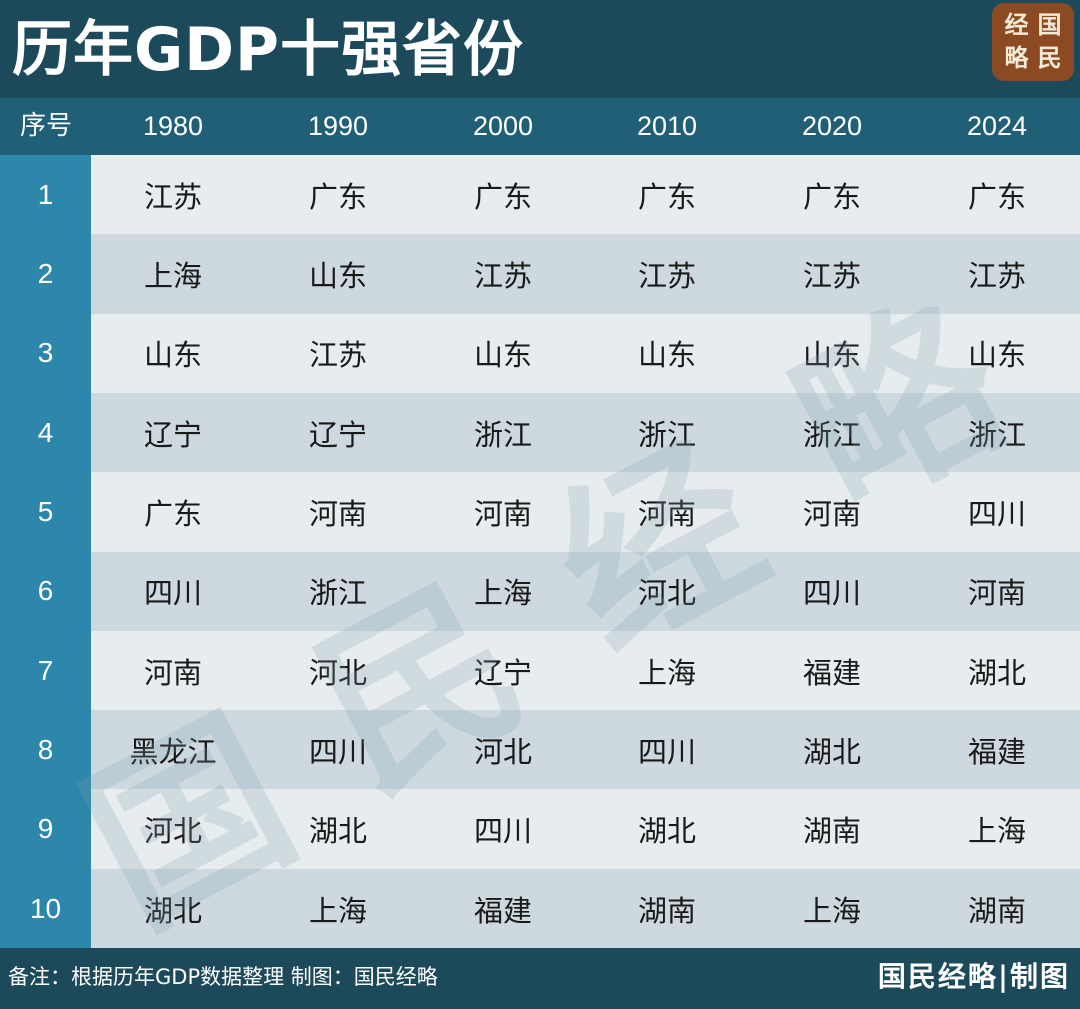 Image resolution: width=1080 pixels, height=1009 pixels. I want to click on table-row: 5 广东 河南 河南 河南 河南 四川, so click(540, 512).